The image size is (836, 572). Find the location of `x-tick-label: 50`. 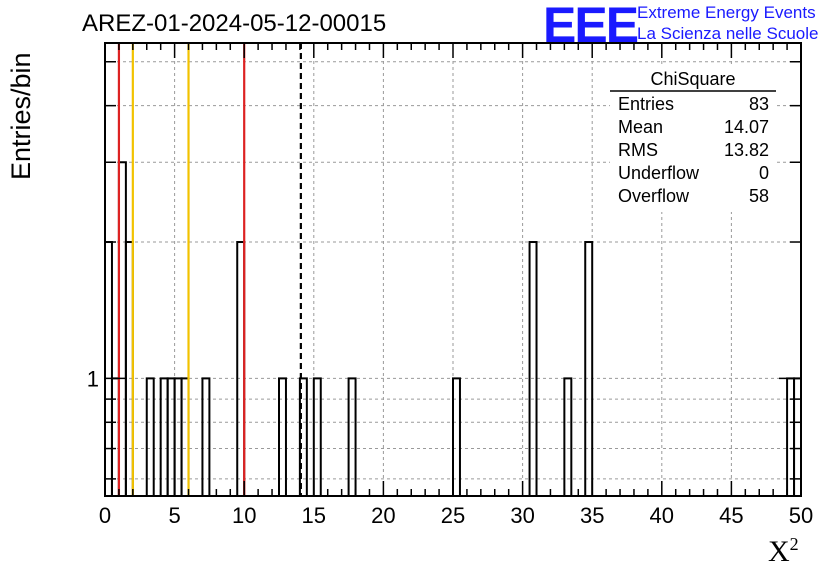

x-tick-label: 50 is located at coordinates (801, 515).